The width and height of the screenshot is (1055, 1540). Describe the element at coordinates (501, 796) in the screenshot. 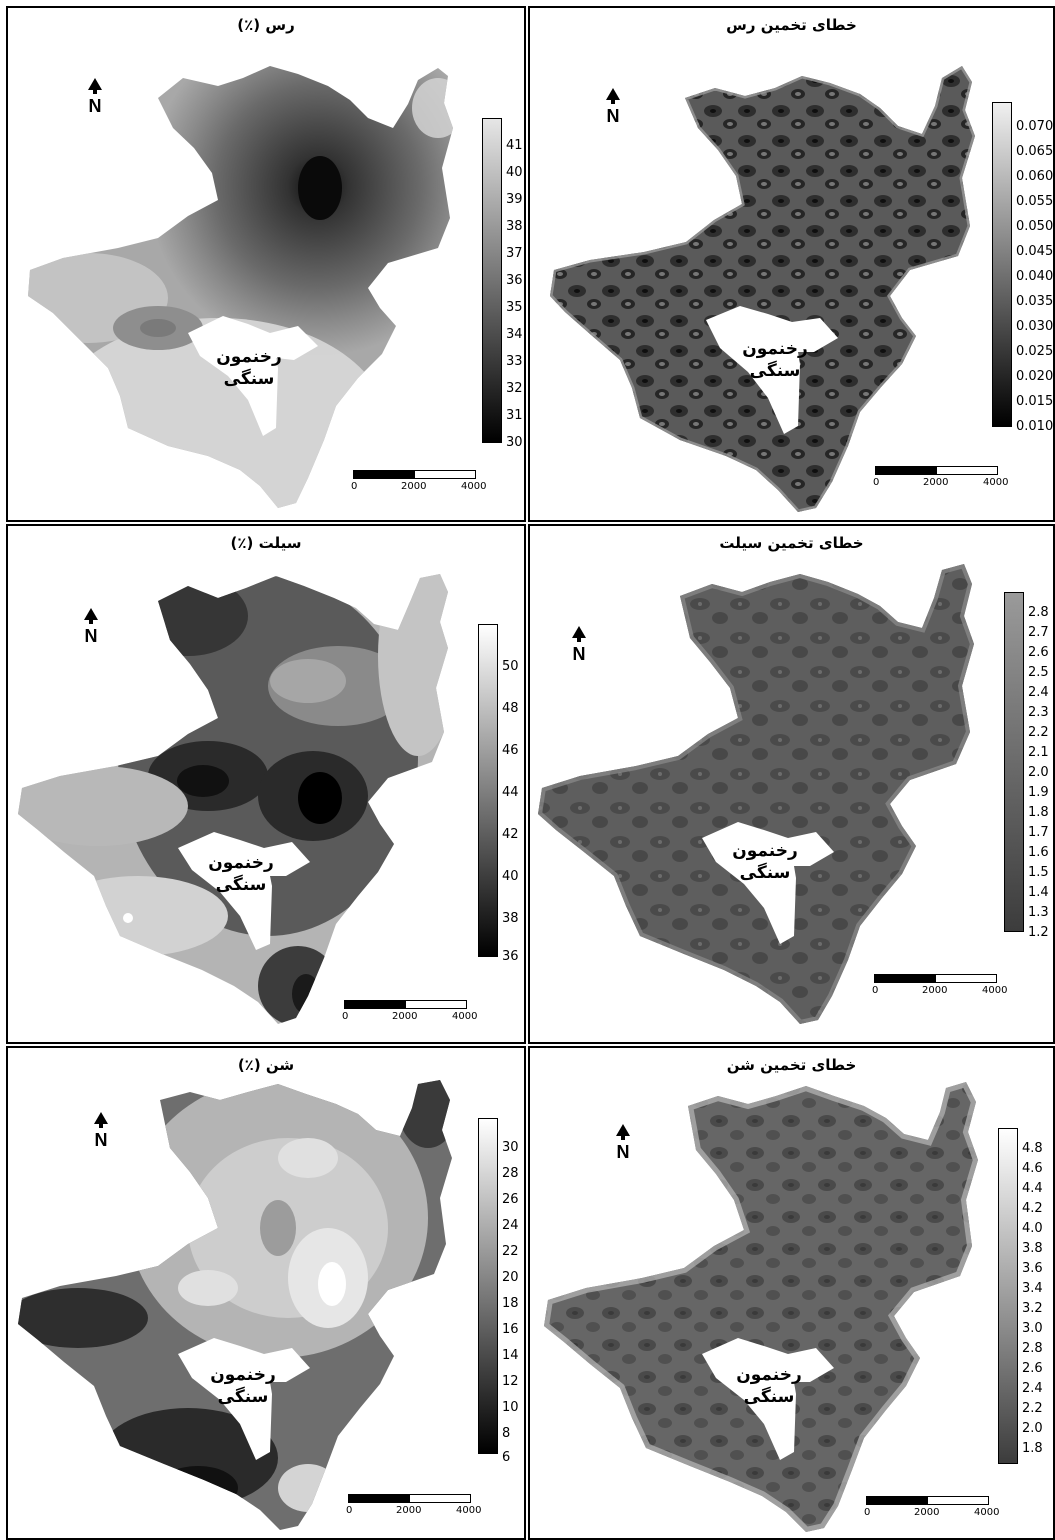

I see `legend: 50 48 46 44 42 40 38 36` at that location.